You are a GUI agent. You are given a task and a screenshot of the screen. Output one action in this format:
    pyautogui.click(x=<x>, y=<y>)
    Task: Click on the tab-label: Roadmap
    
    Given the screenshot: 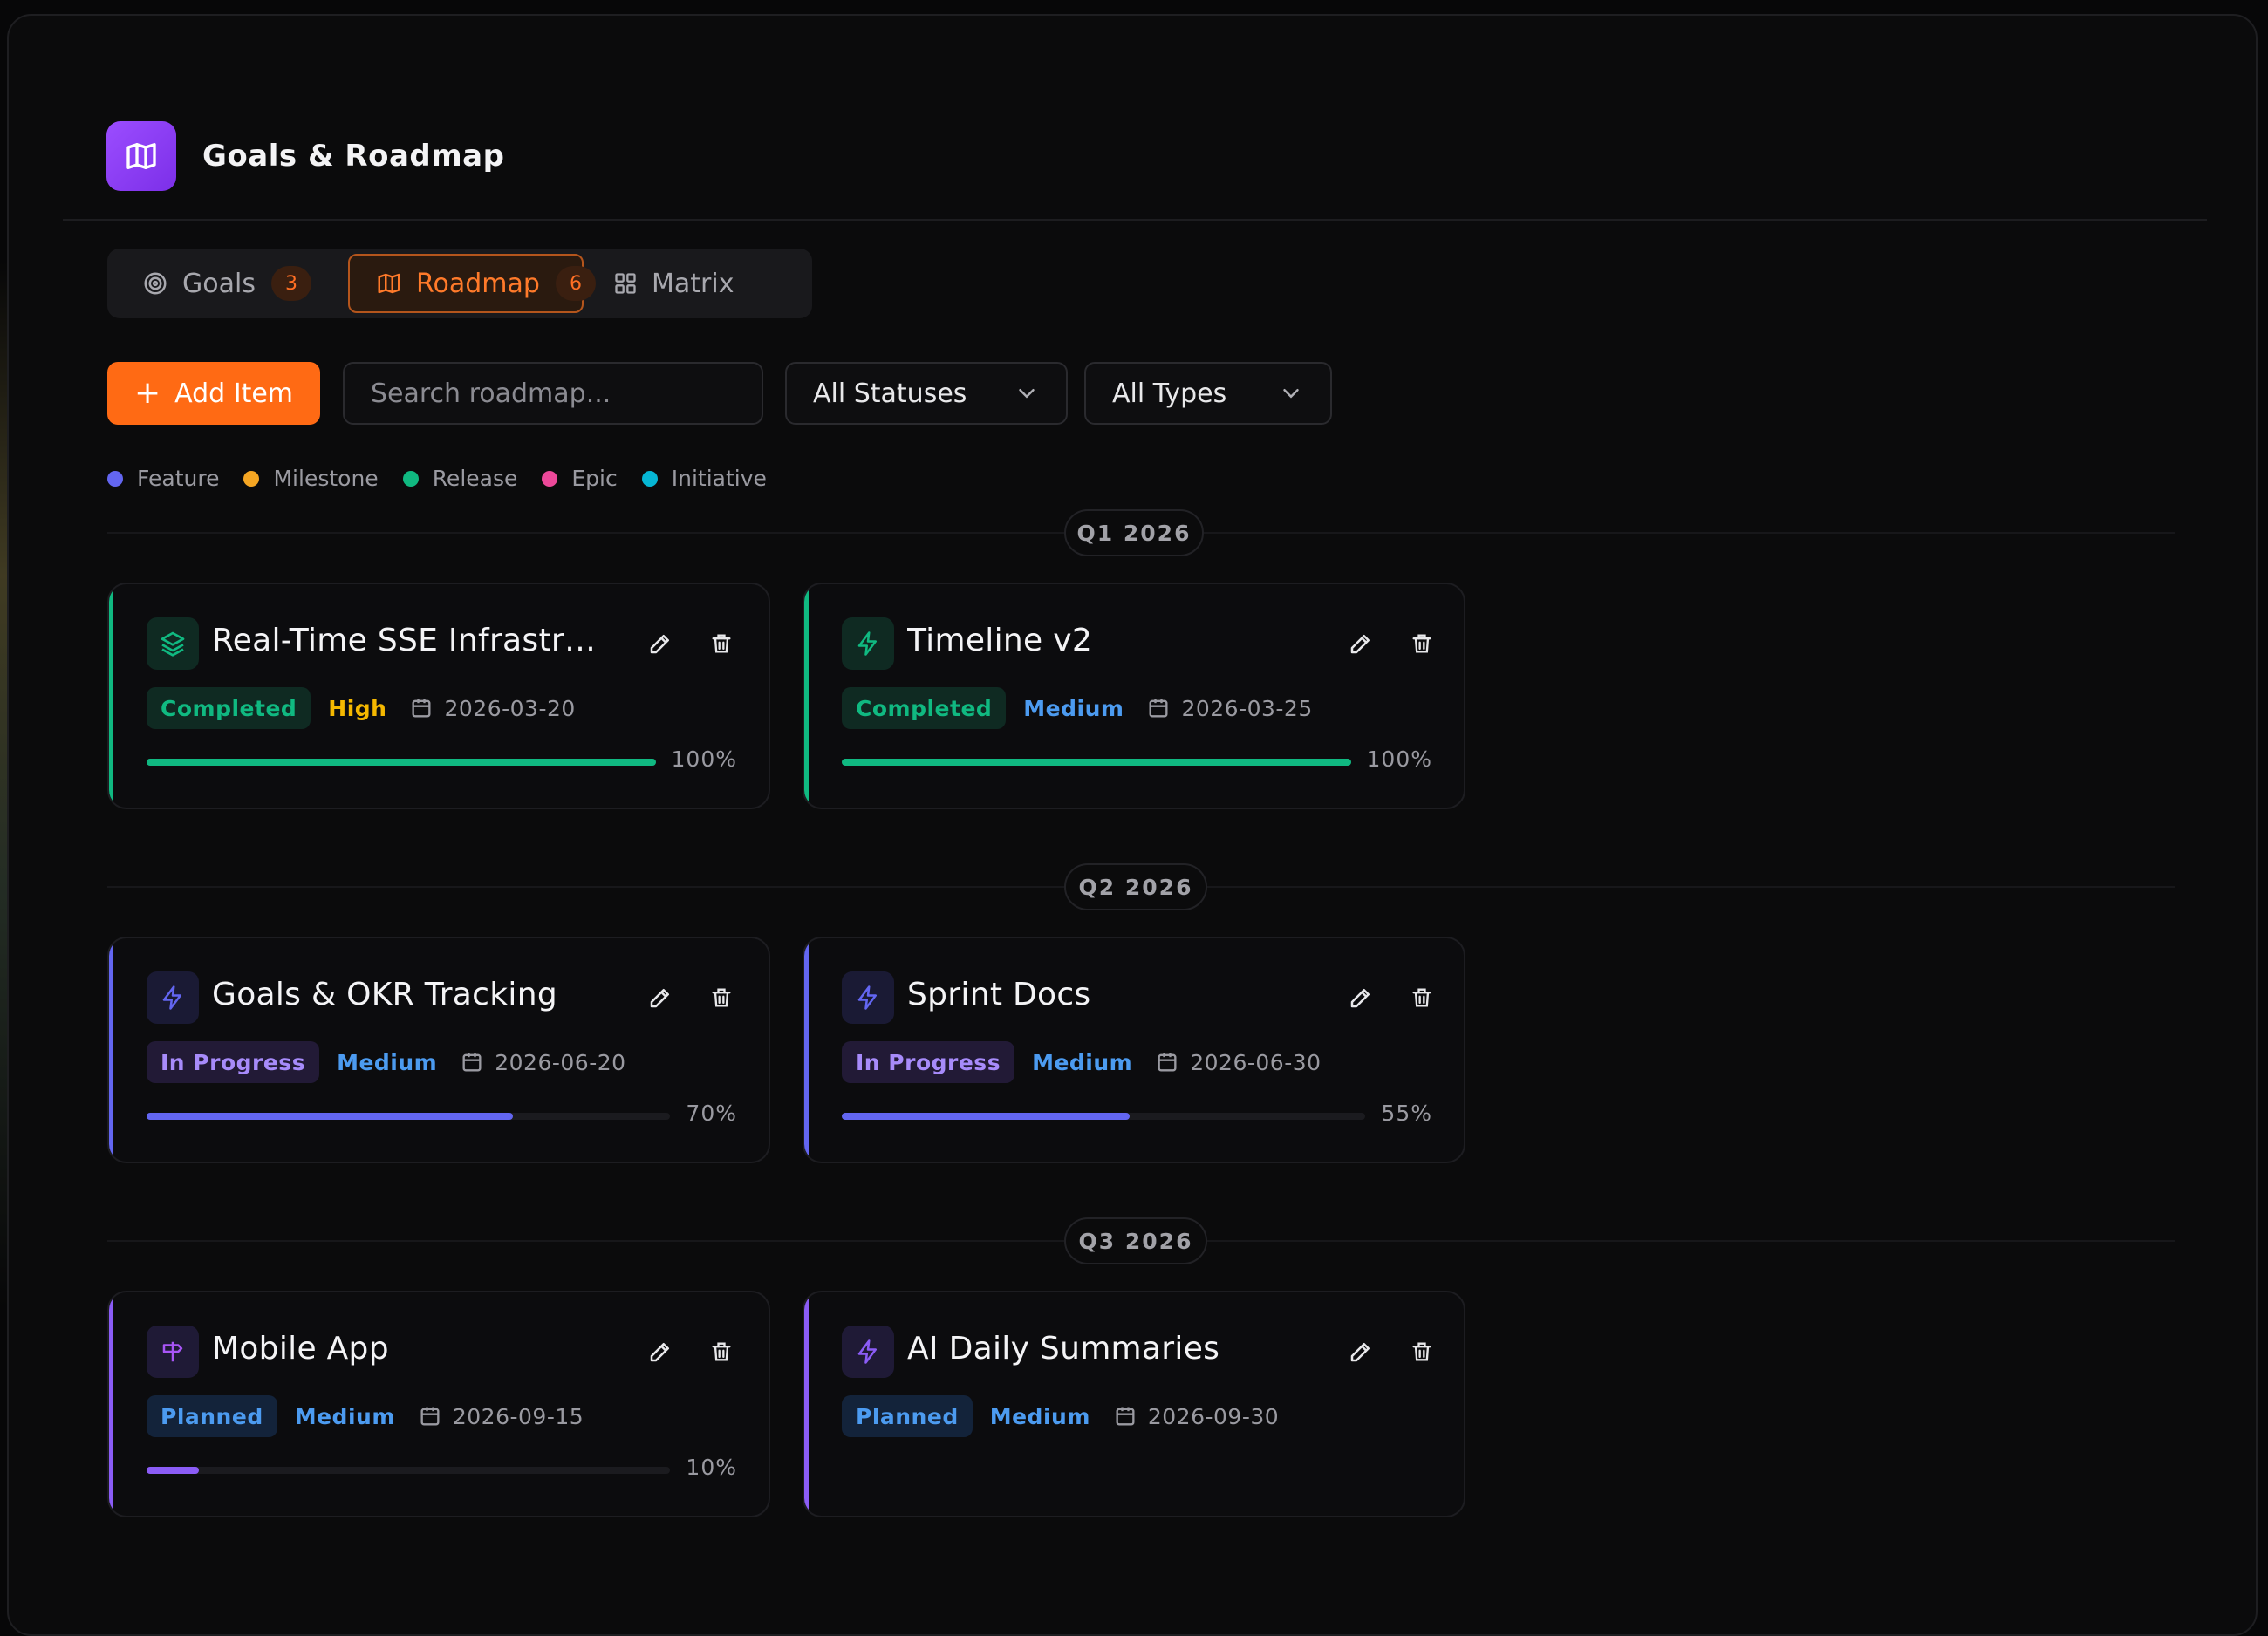 What is the action you would take?
    pyautogui.click(x=478, y=283)
    